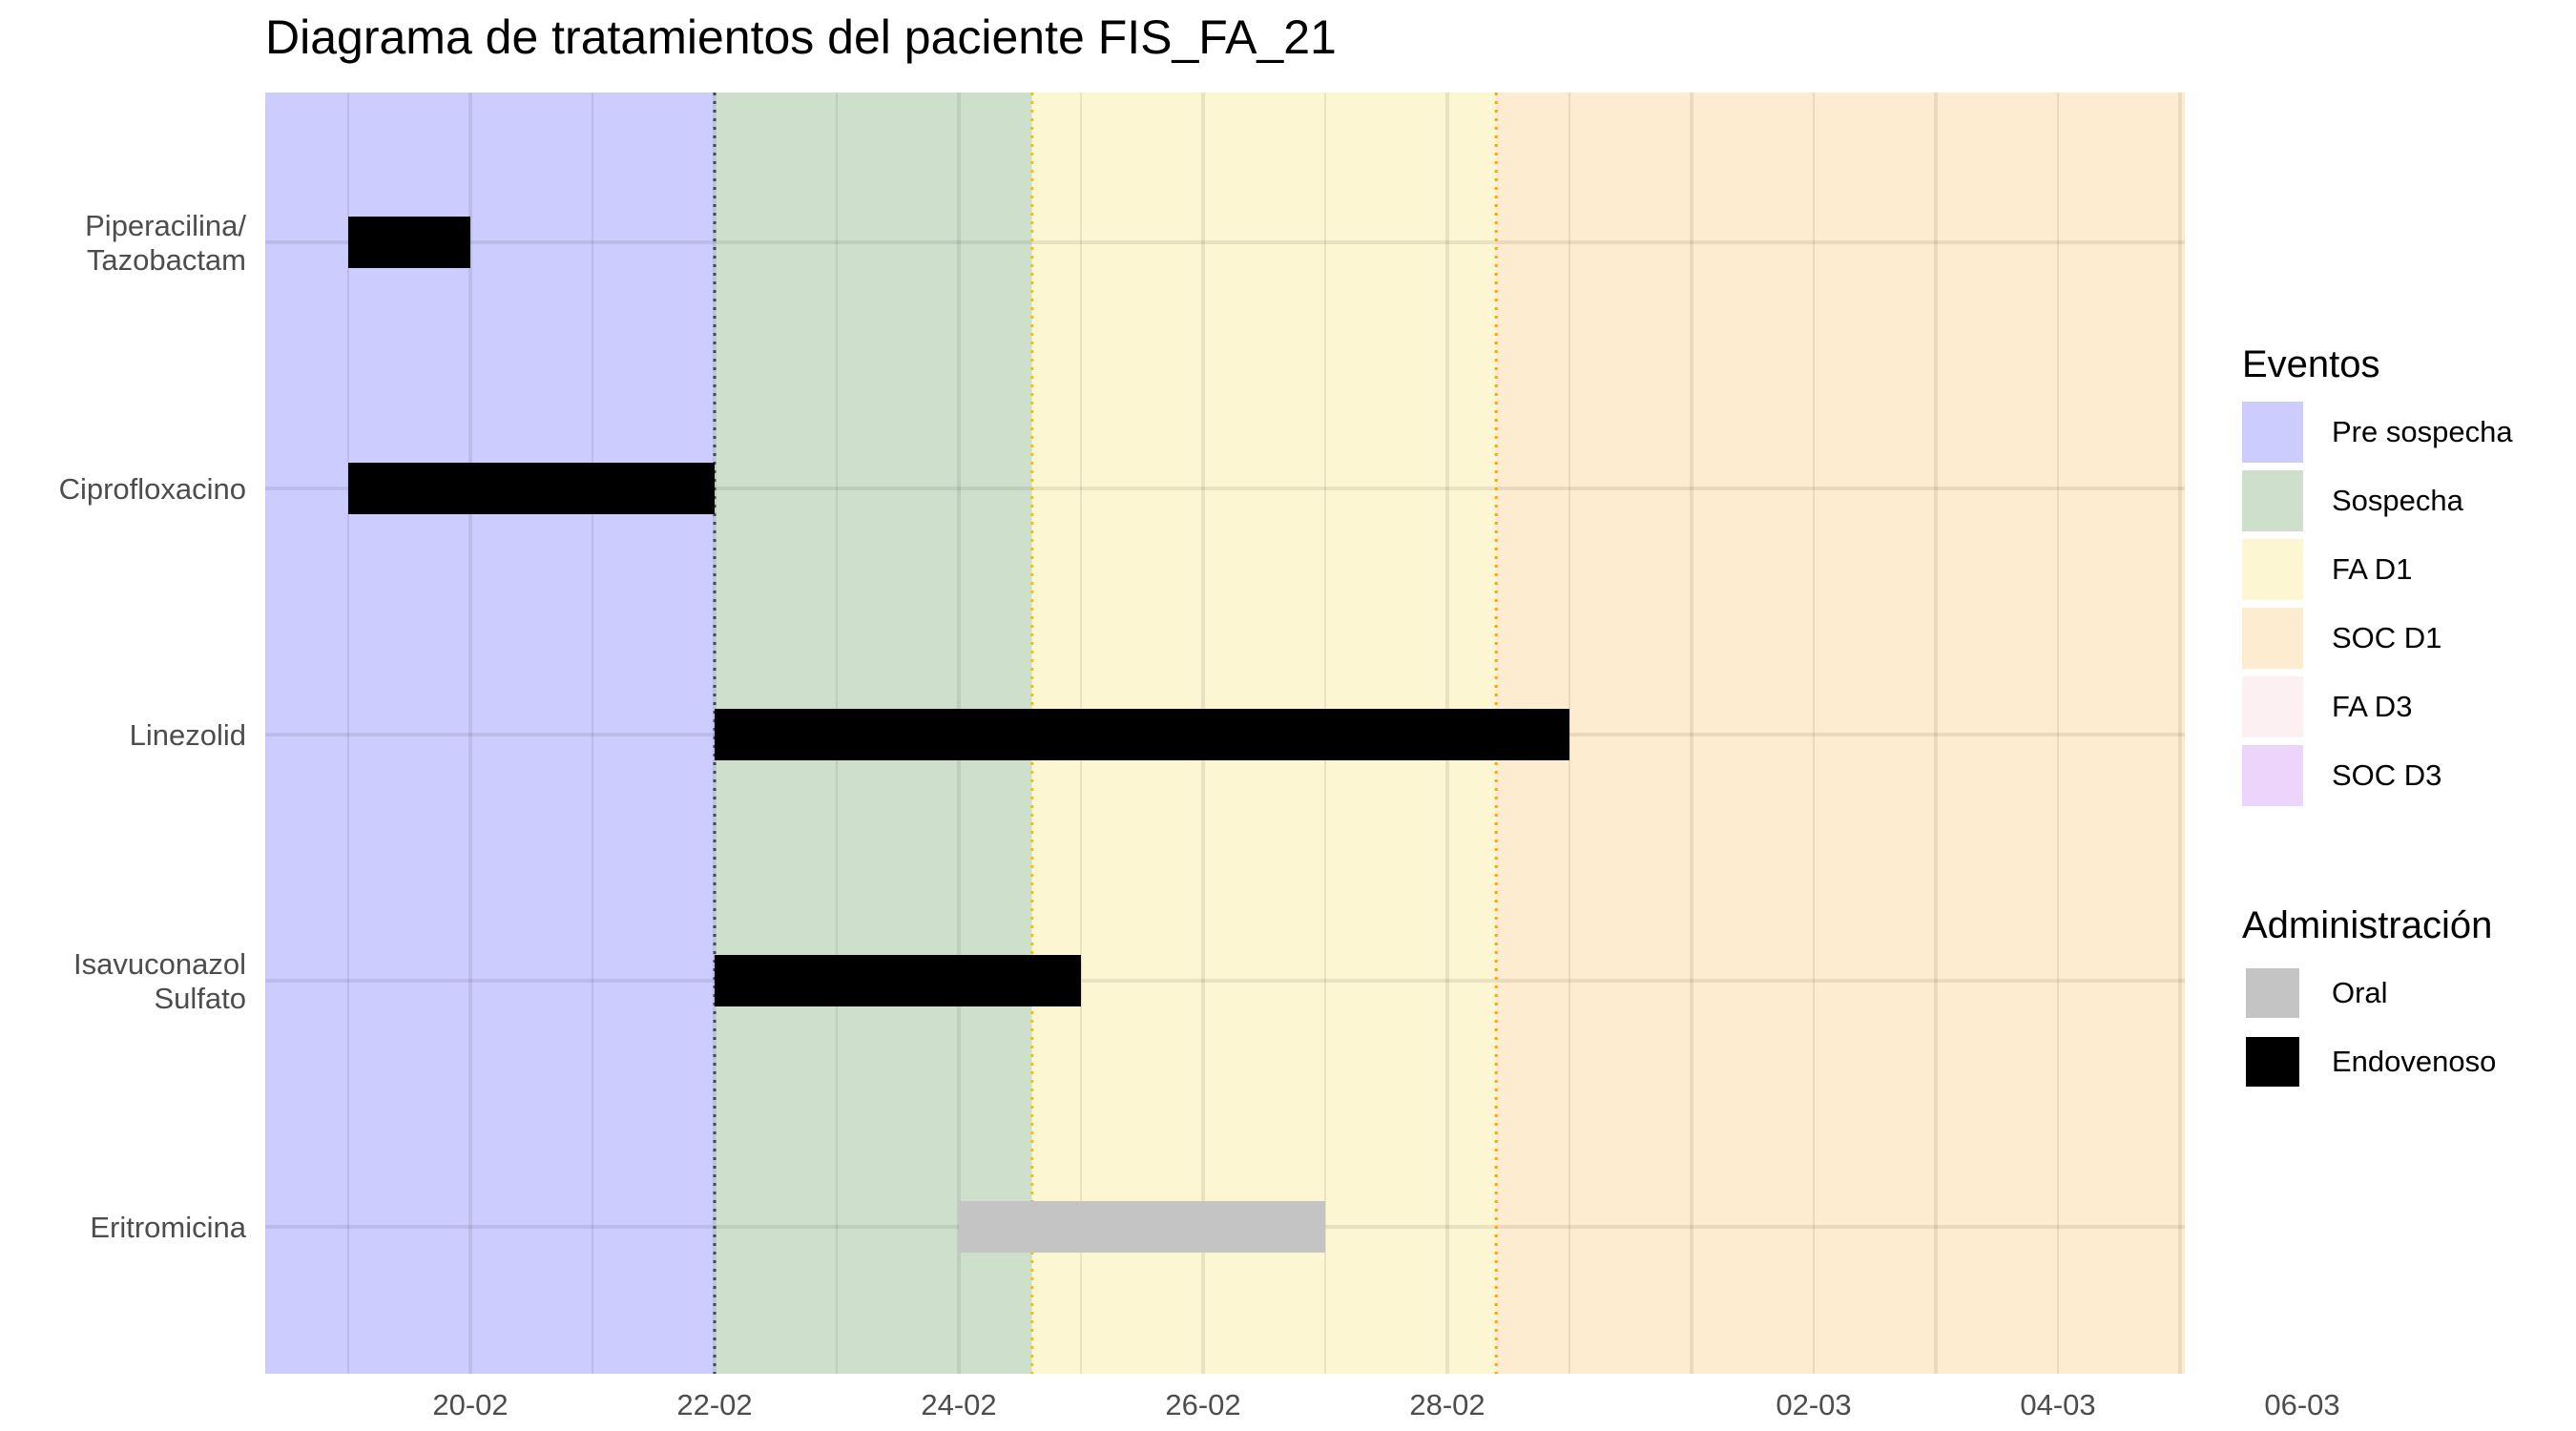  What do you see at coordinates (470, 1404) in the screenshot?
I see `x-tick-label: 20-02` at bounding box center [470, 1404].